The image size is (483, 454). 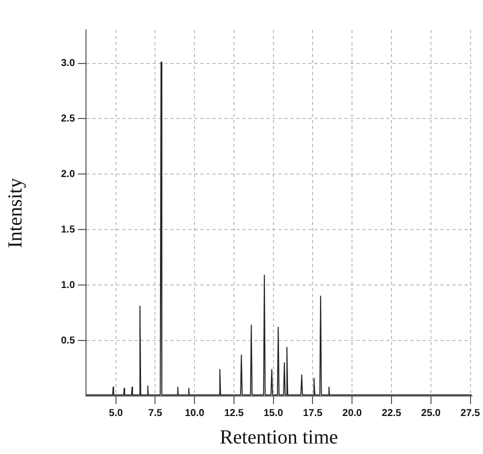 I want to click on x-tick-label: 17.5, so click(x=312, y=413).